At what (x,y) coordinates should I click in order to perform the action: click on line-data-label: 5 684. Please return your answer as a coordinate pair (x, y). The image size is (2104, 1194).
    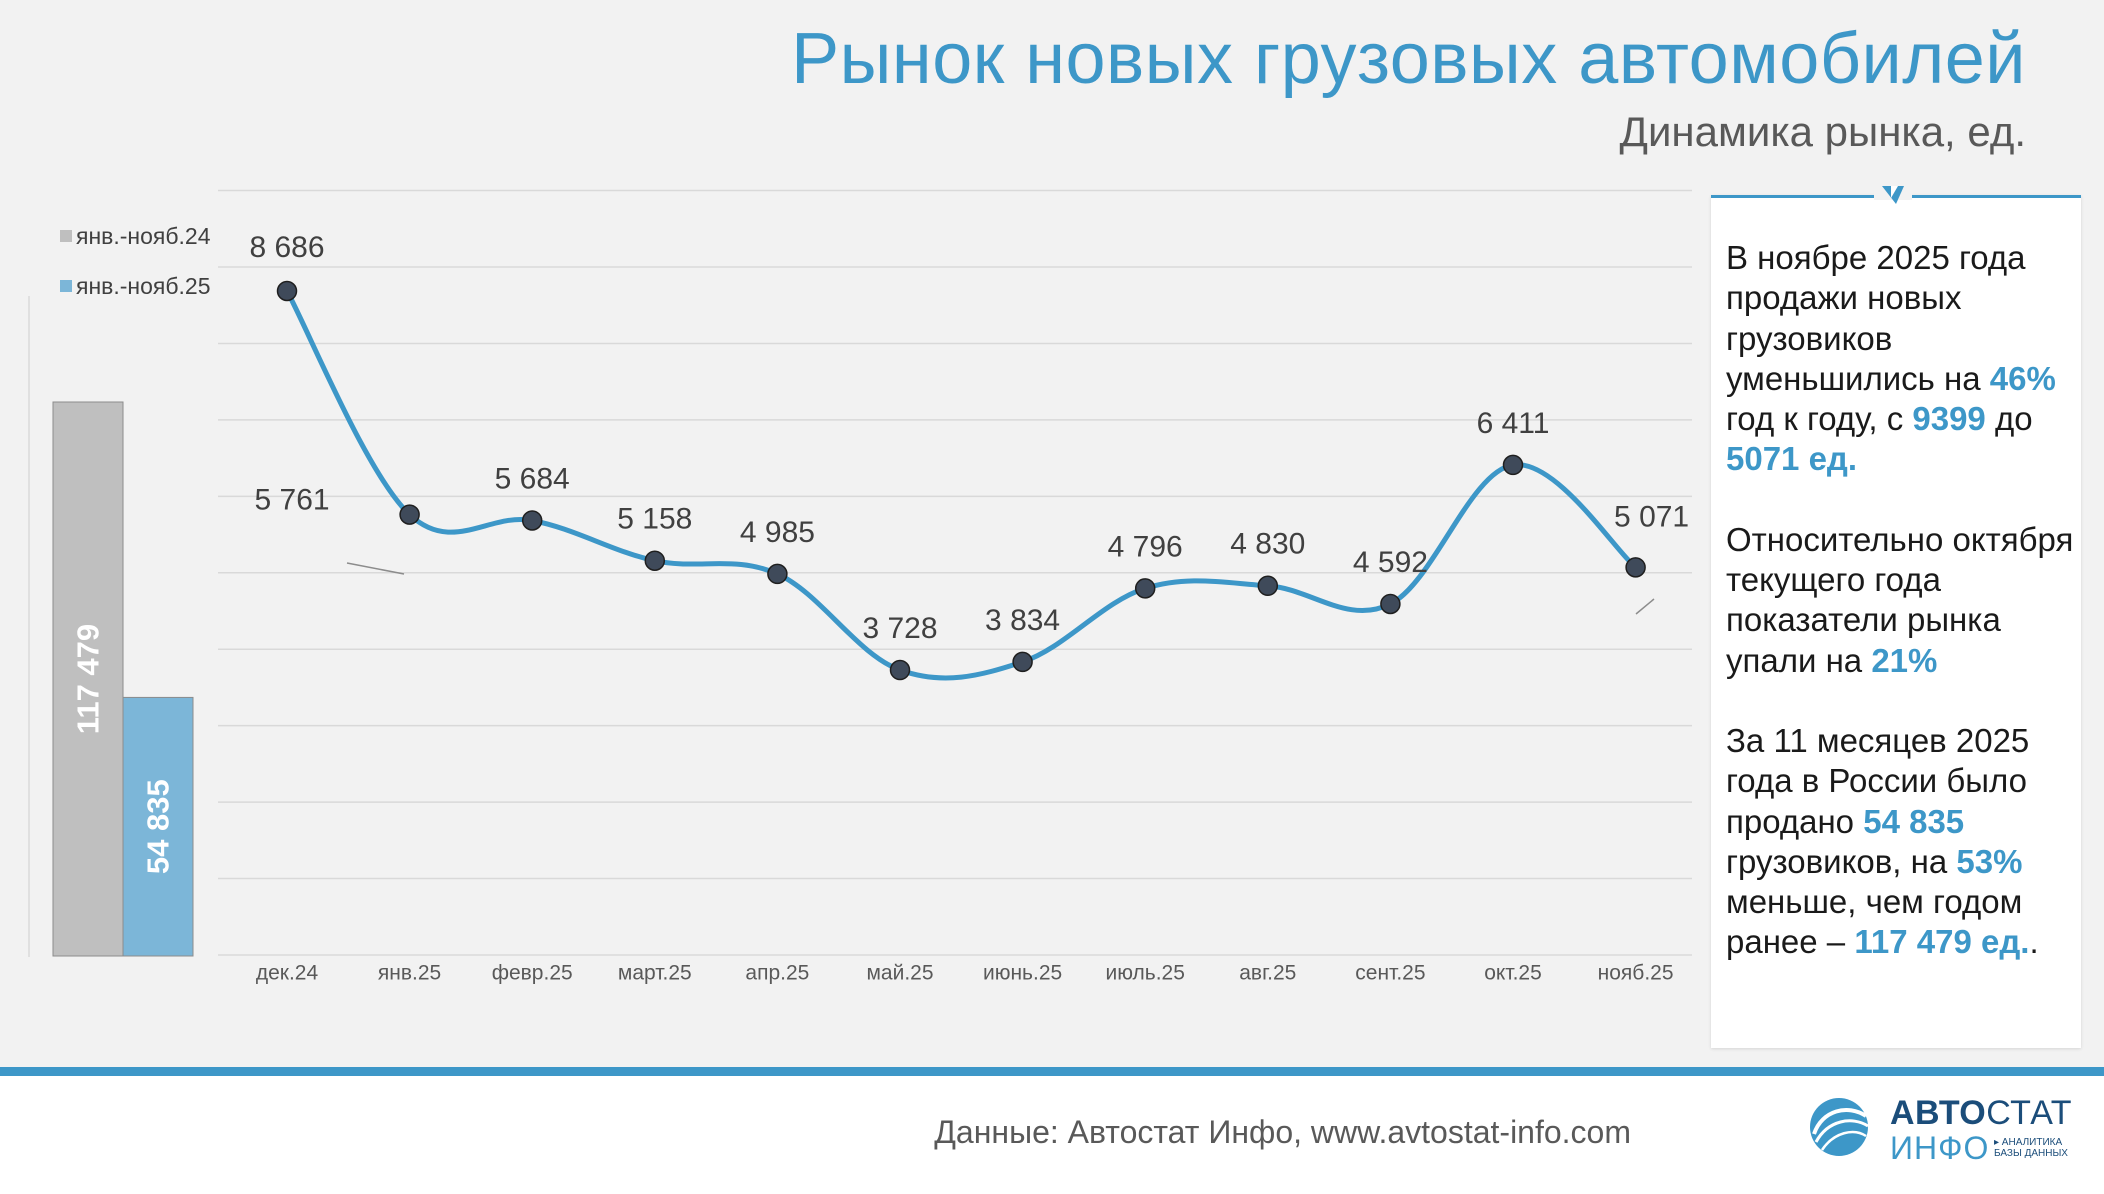
    Looking at the image, I should click on (532, 478).